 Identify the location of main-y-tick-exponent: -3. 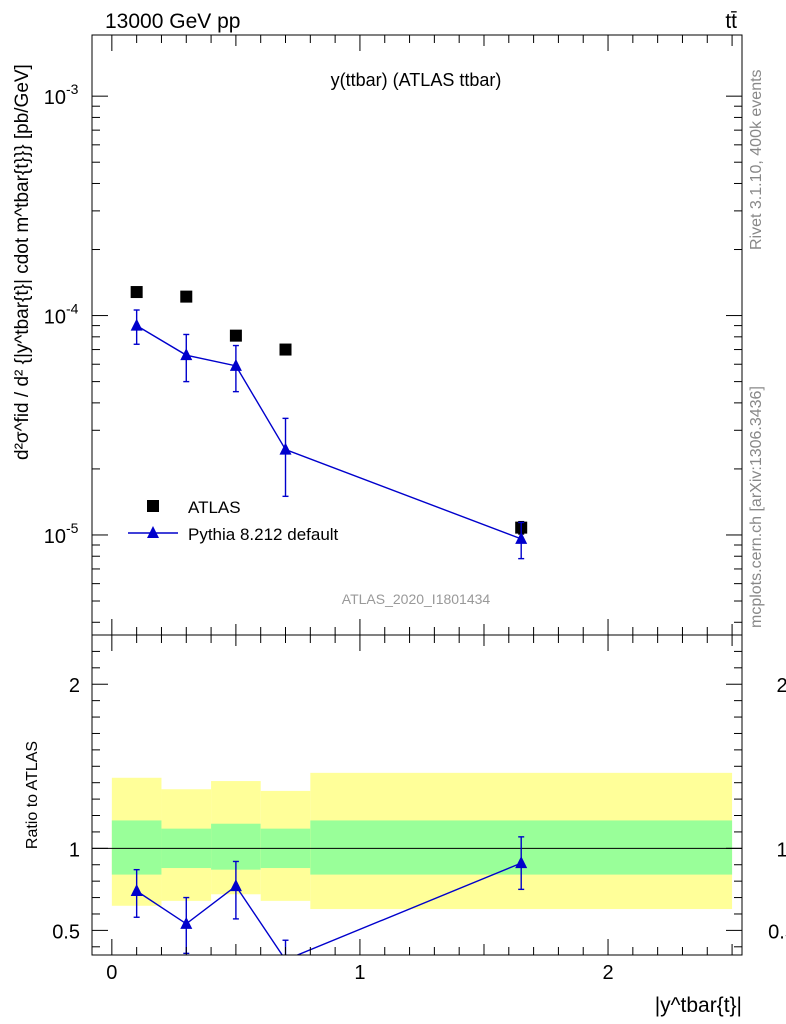
(72, 89).